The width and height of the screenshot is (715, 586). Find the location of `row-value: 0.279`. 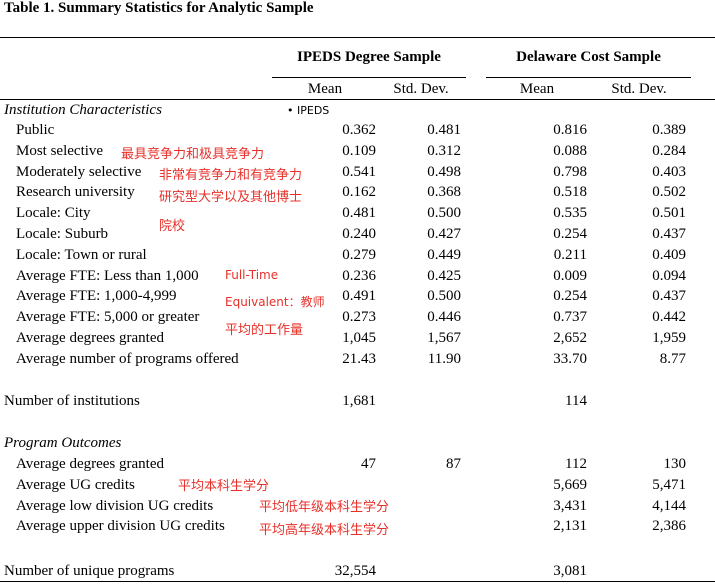

row-value: 0.279 is located at coordinates (359, 254).